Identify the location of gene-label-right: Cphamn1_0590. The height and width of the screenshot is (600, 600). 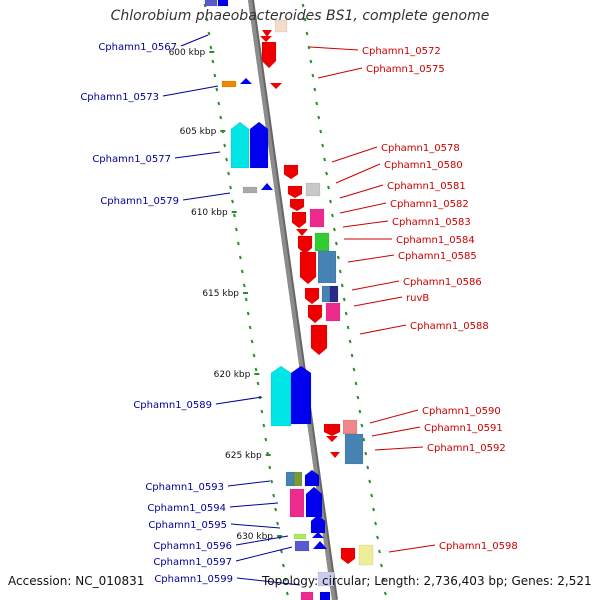
(461, 411).